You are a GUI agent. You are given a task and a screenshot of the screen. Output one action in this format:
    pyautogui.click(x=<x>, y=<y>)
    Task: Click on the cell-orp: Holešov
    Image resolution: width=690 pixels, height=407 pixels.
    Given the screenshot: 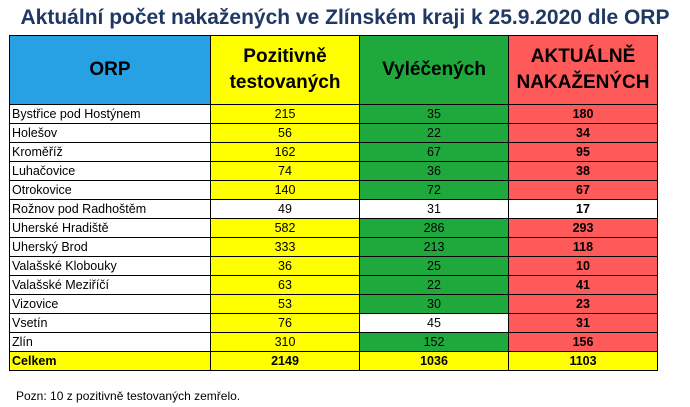 What is the action you would take?
    pyautogui.click(x=110, y=133)
    